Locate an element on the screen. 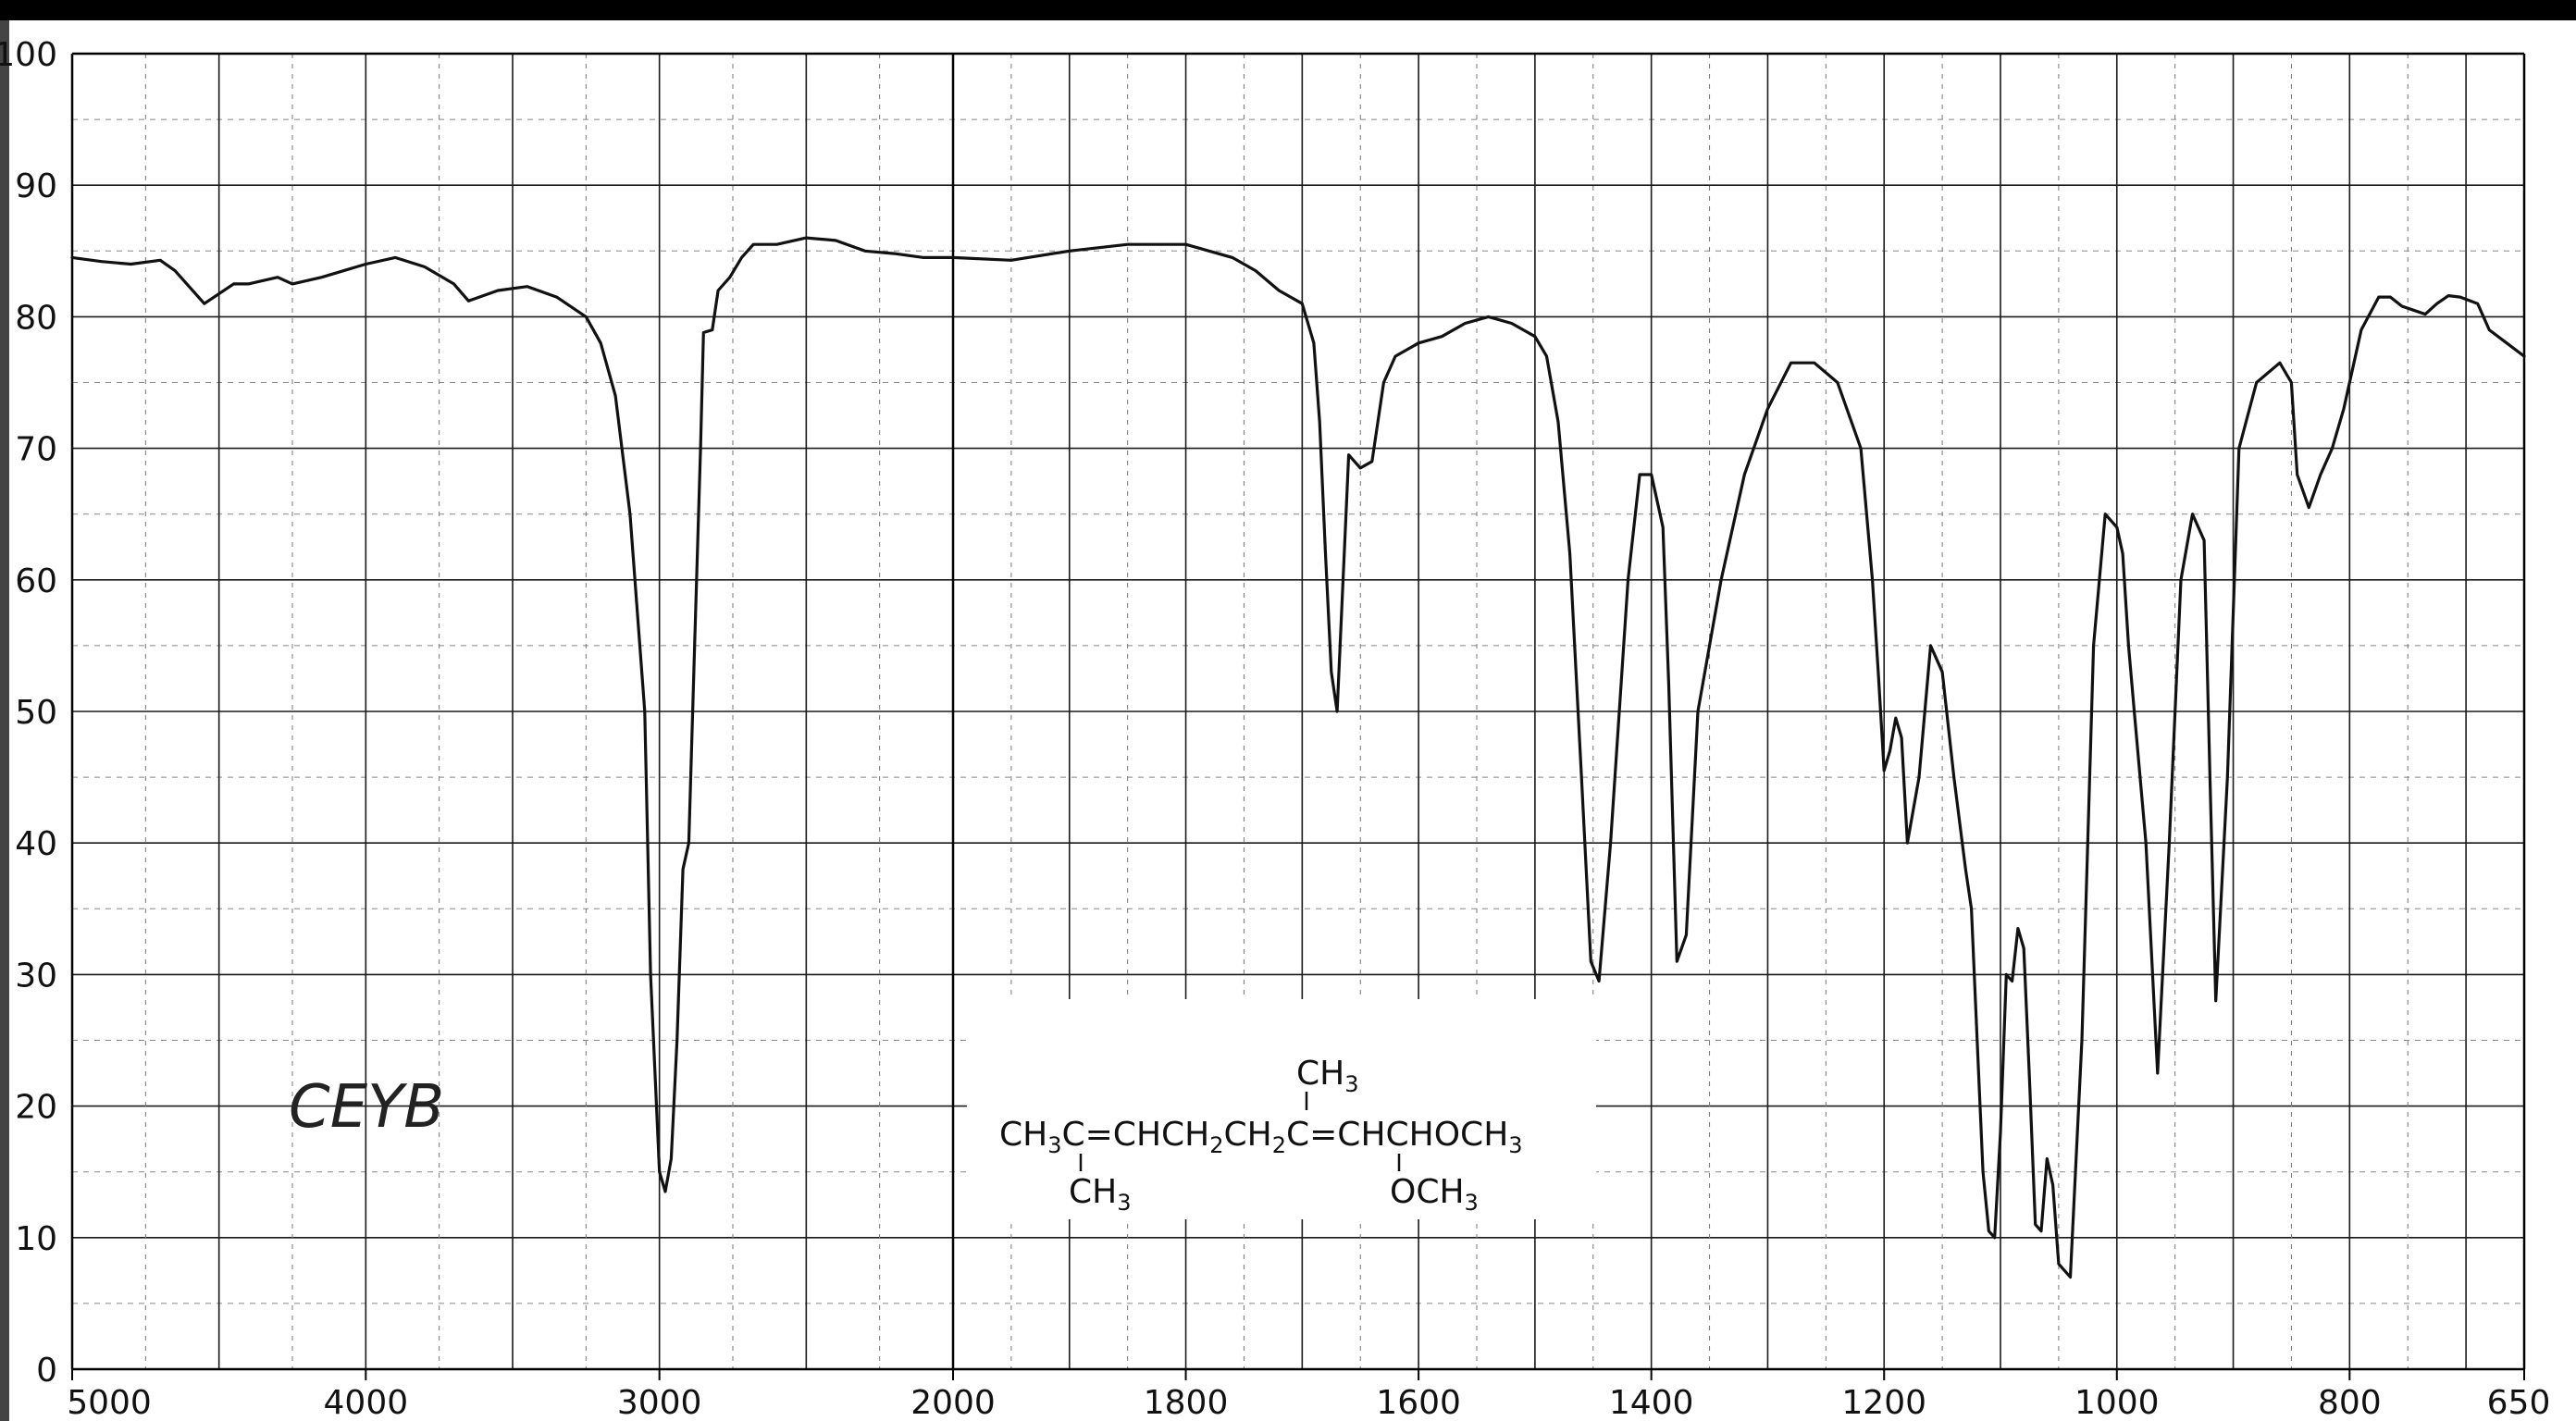 The width and height of the screenshot is (2576, 1421). x-tick-label-1200: 1200 is located at coordinates (1883, 1403).